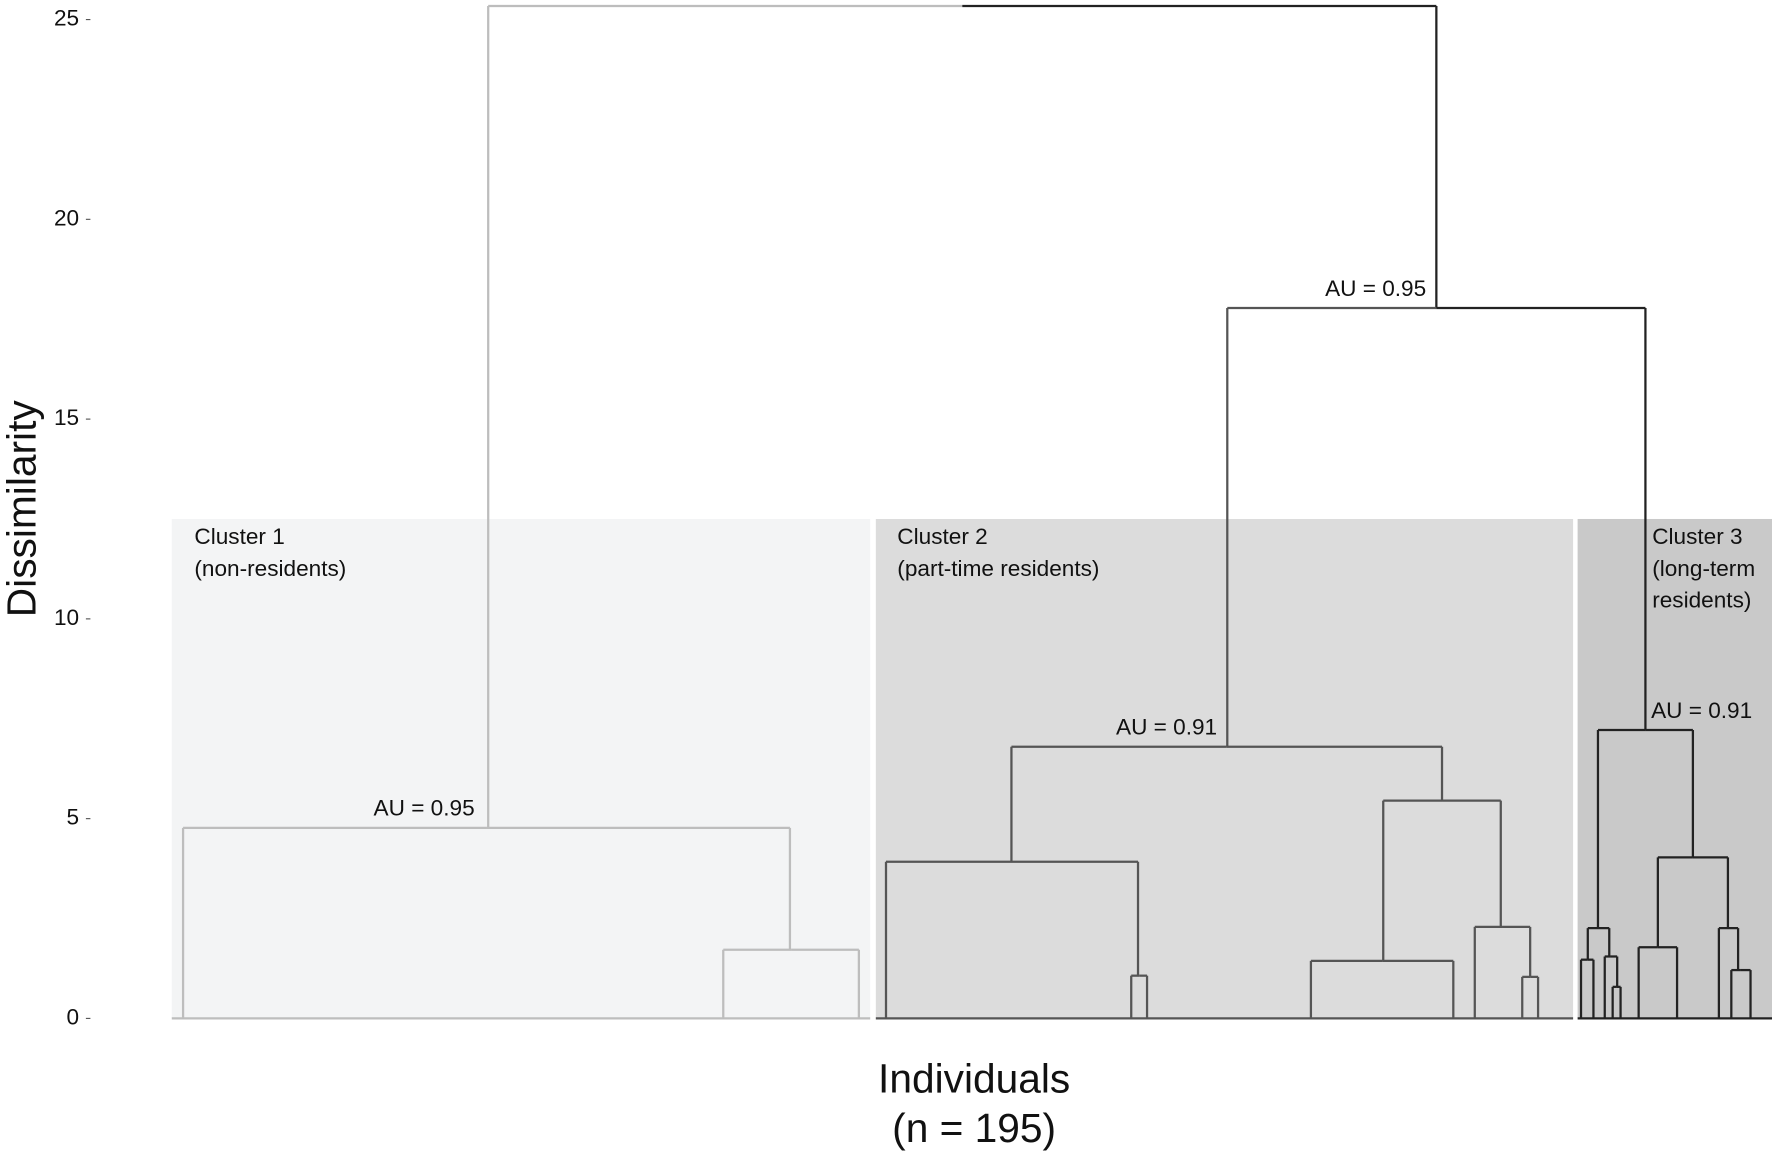 This screenshot has width=1772, height=1161. I want to click on x-axis-title: (n = 195), so click(974, 1128).